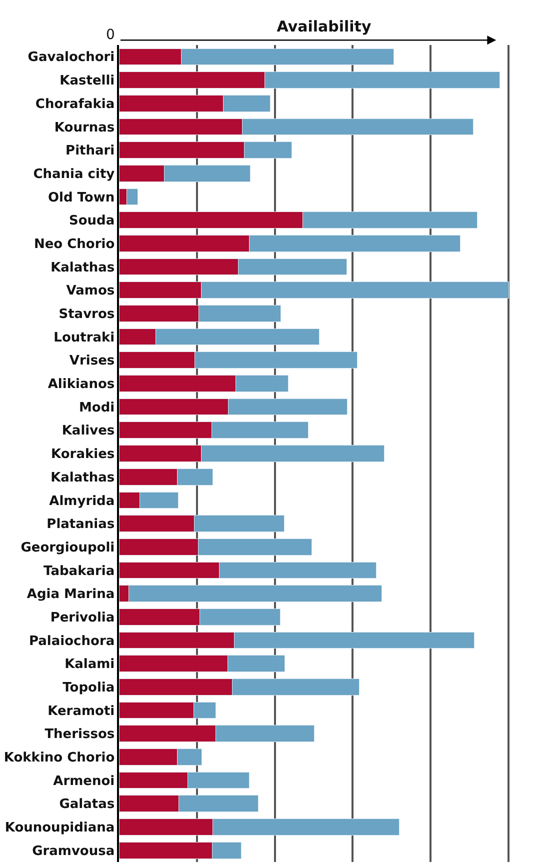  I want to click on y-tick-label: Topolia, so click(88, 688).